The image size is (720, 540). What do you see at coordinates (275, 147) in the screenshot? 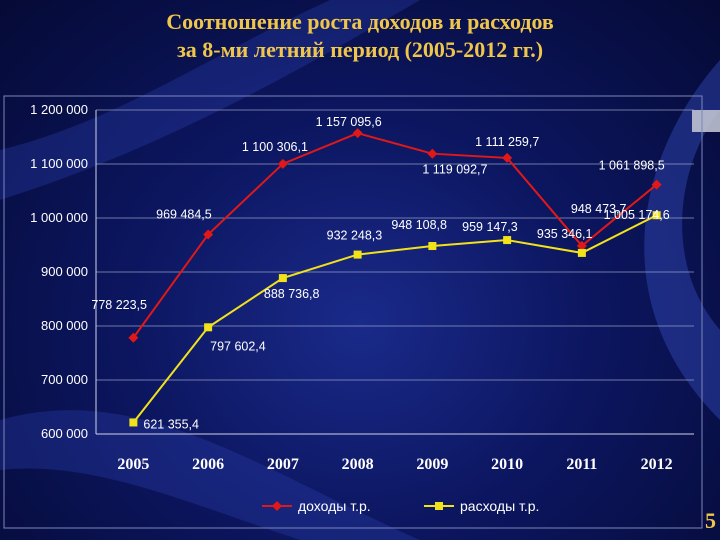
I see `data-label: 1 100 306,1` at bounding box center [275, 147].